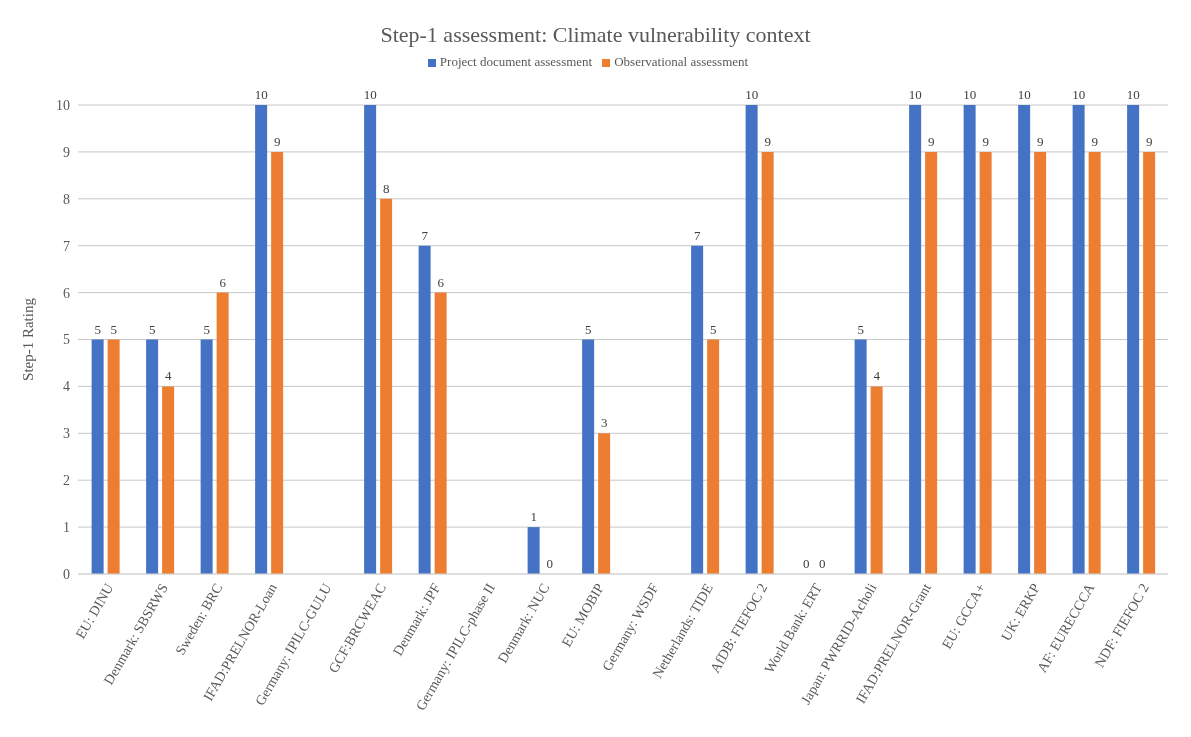  What do you see at coordinates (66, 481) in the screenshot?
I see `y-tick-label: 2` at bounding box center [66, 481].